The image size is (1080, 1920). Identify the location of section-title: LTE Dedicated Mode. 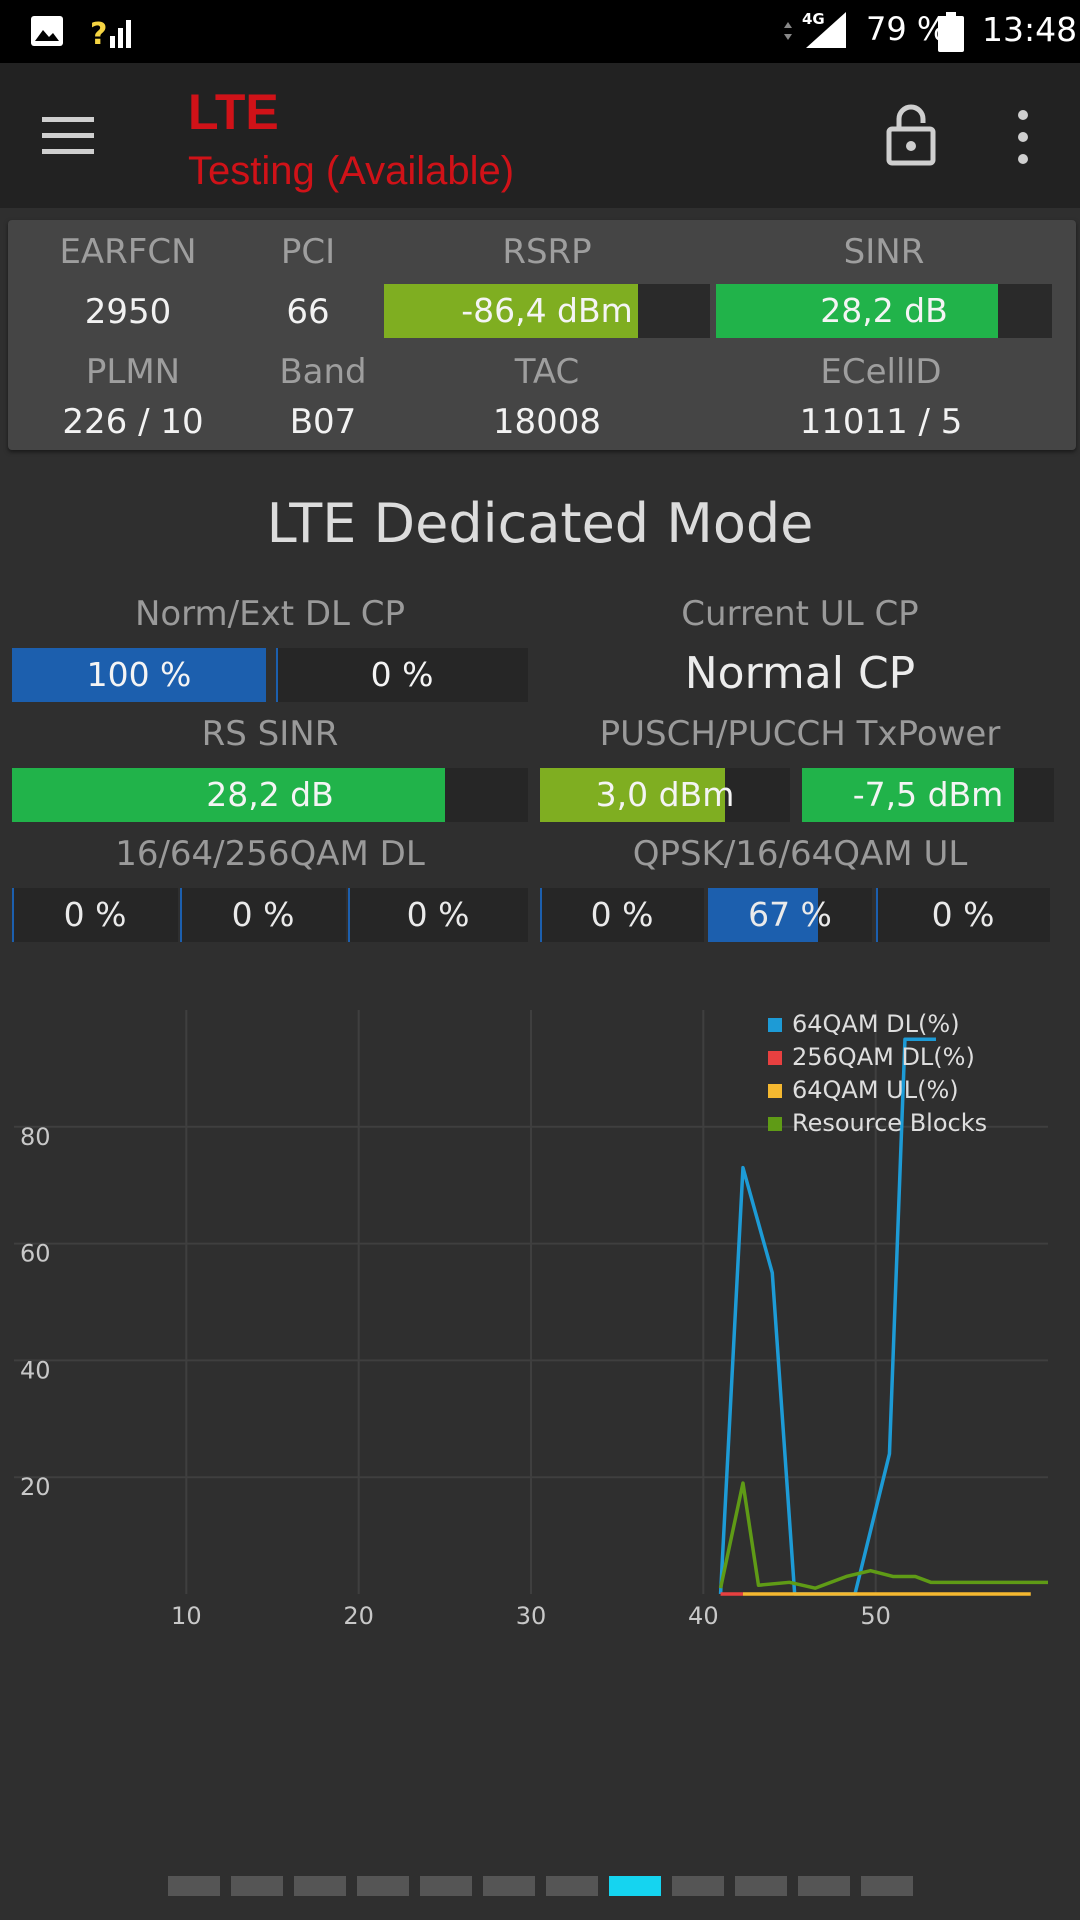
(540, 523).